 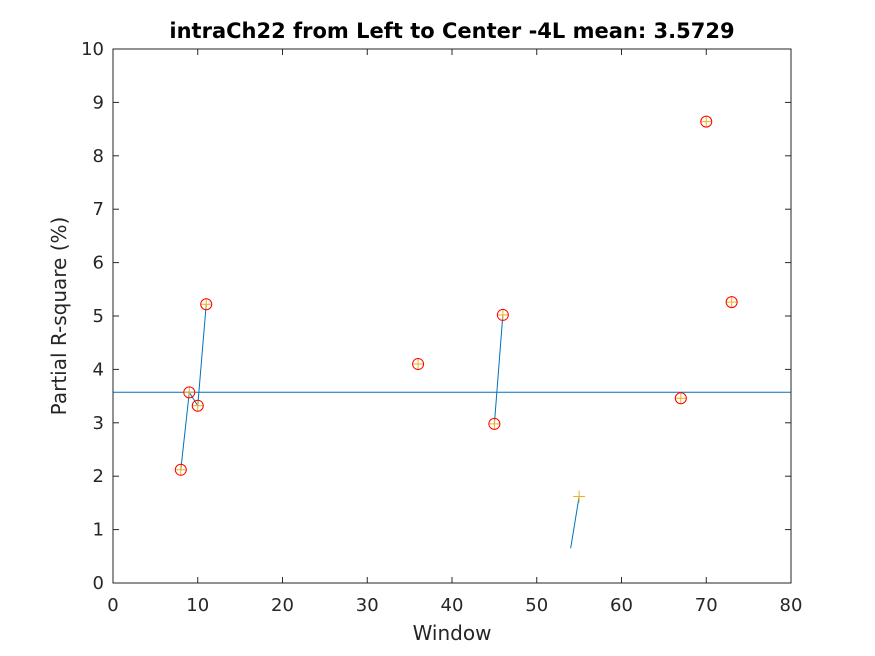 What do you see at coordinates (92, 49) in the screenshot?
I see `y-tick-label: 10` at bounding box center [92, 49].